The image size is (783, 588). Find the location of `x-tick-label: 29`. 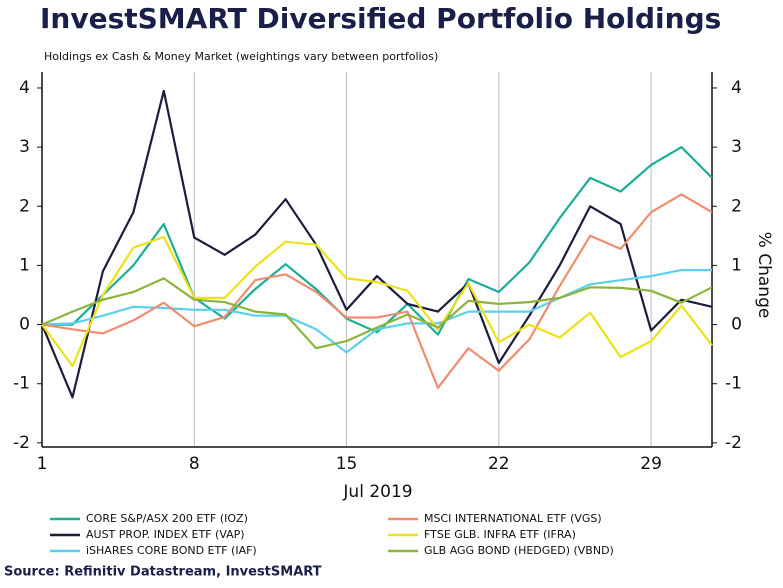

x-tick-label: 29 is located at coordinates (651, 464).